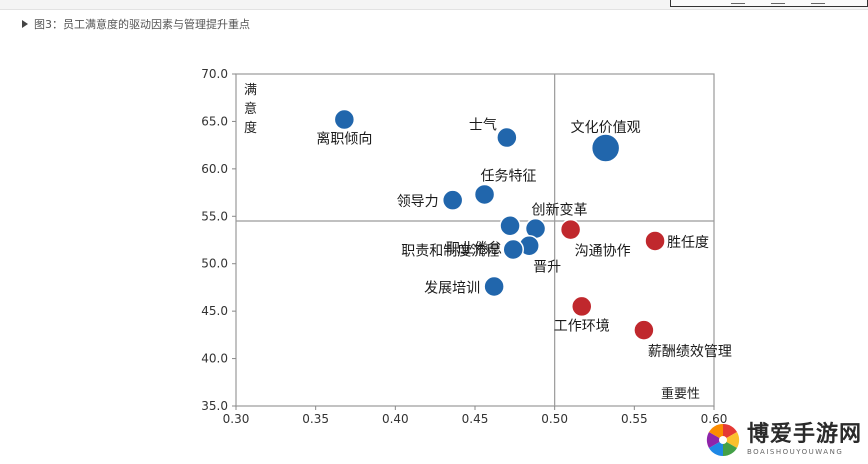 The height and width of the screenshot is (464, 868). What do you see at coordinates (795, 452) in the screenshot?
I see `watermark-subtitle: BOAISHOUYOUWANG` at bounding box center [795, 452].